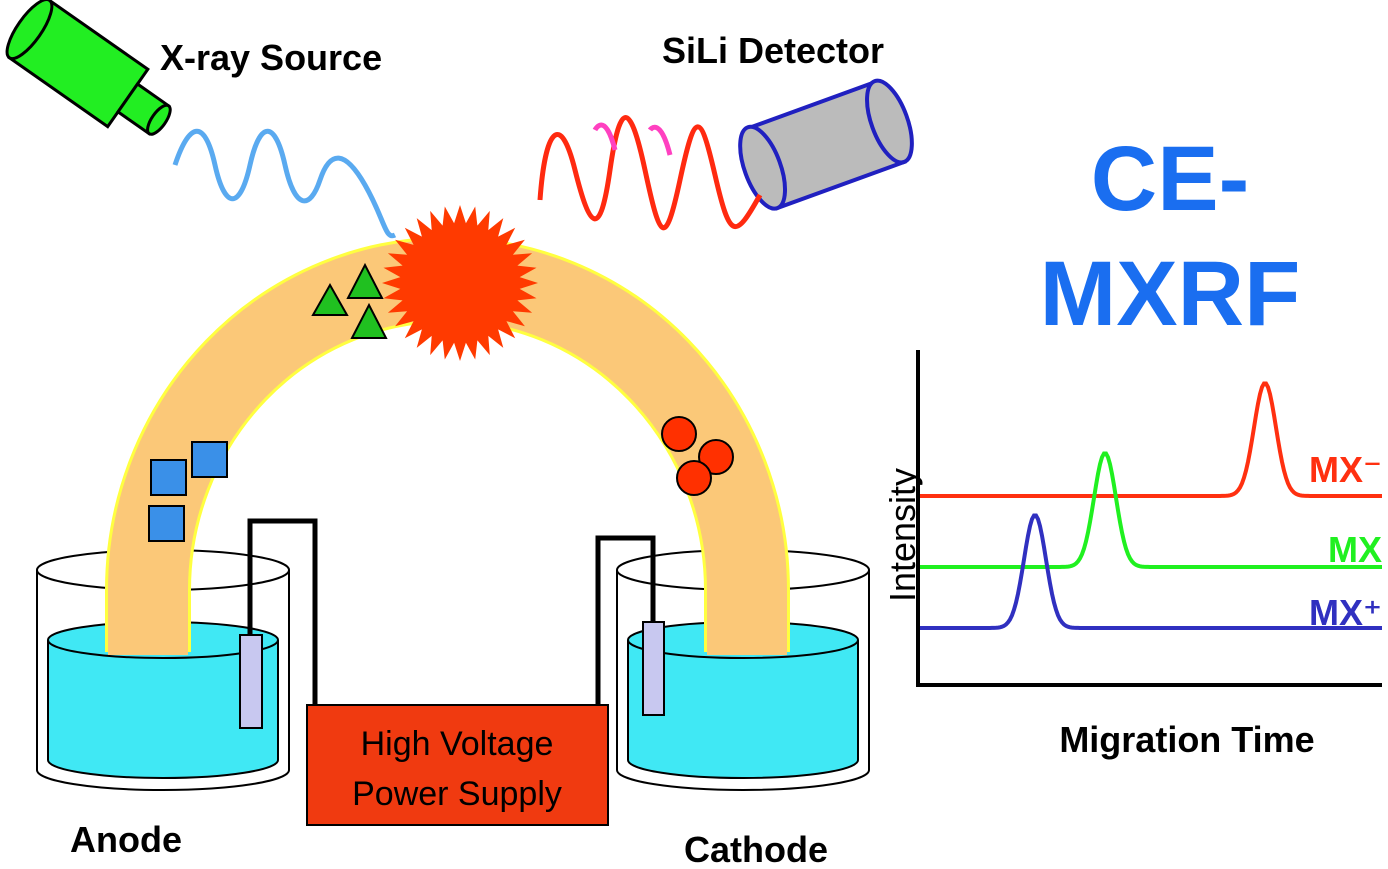 This screenshot has height=869, width=1388. I want to click on power-supply, so click(457, 765).